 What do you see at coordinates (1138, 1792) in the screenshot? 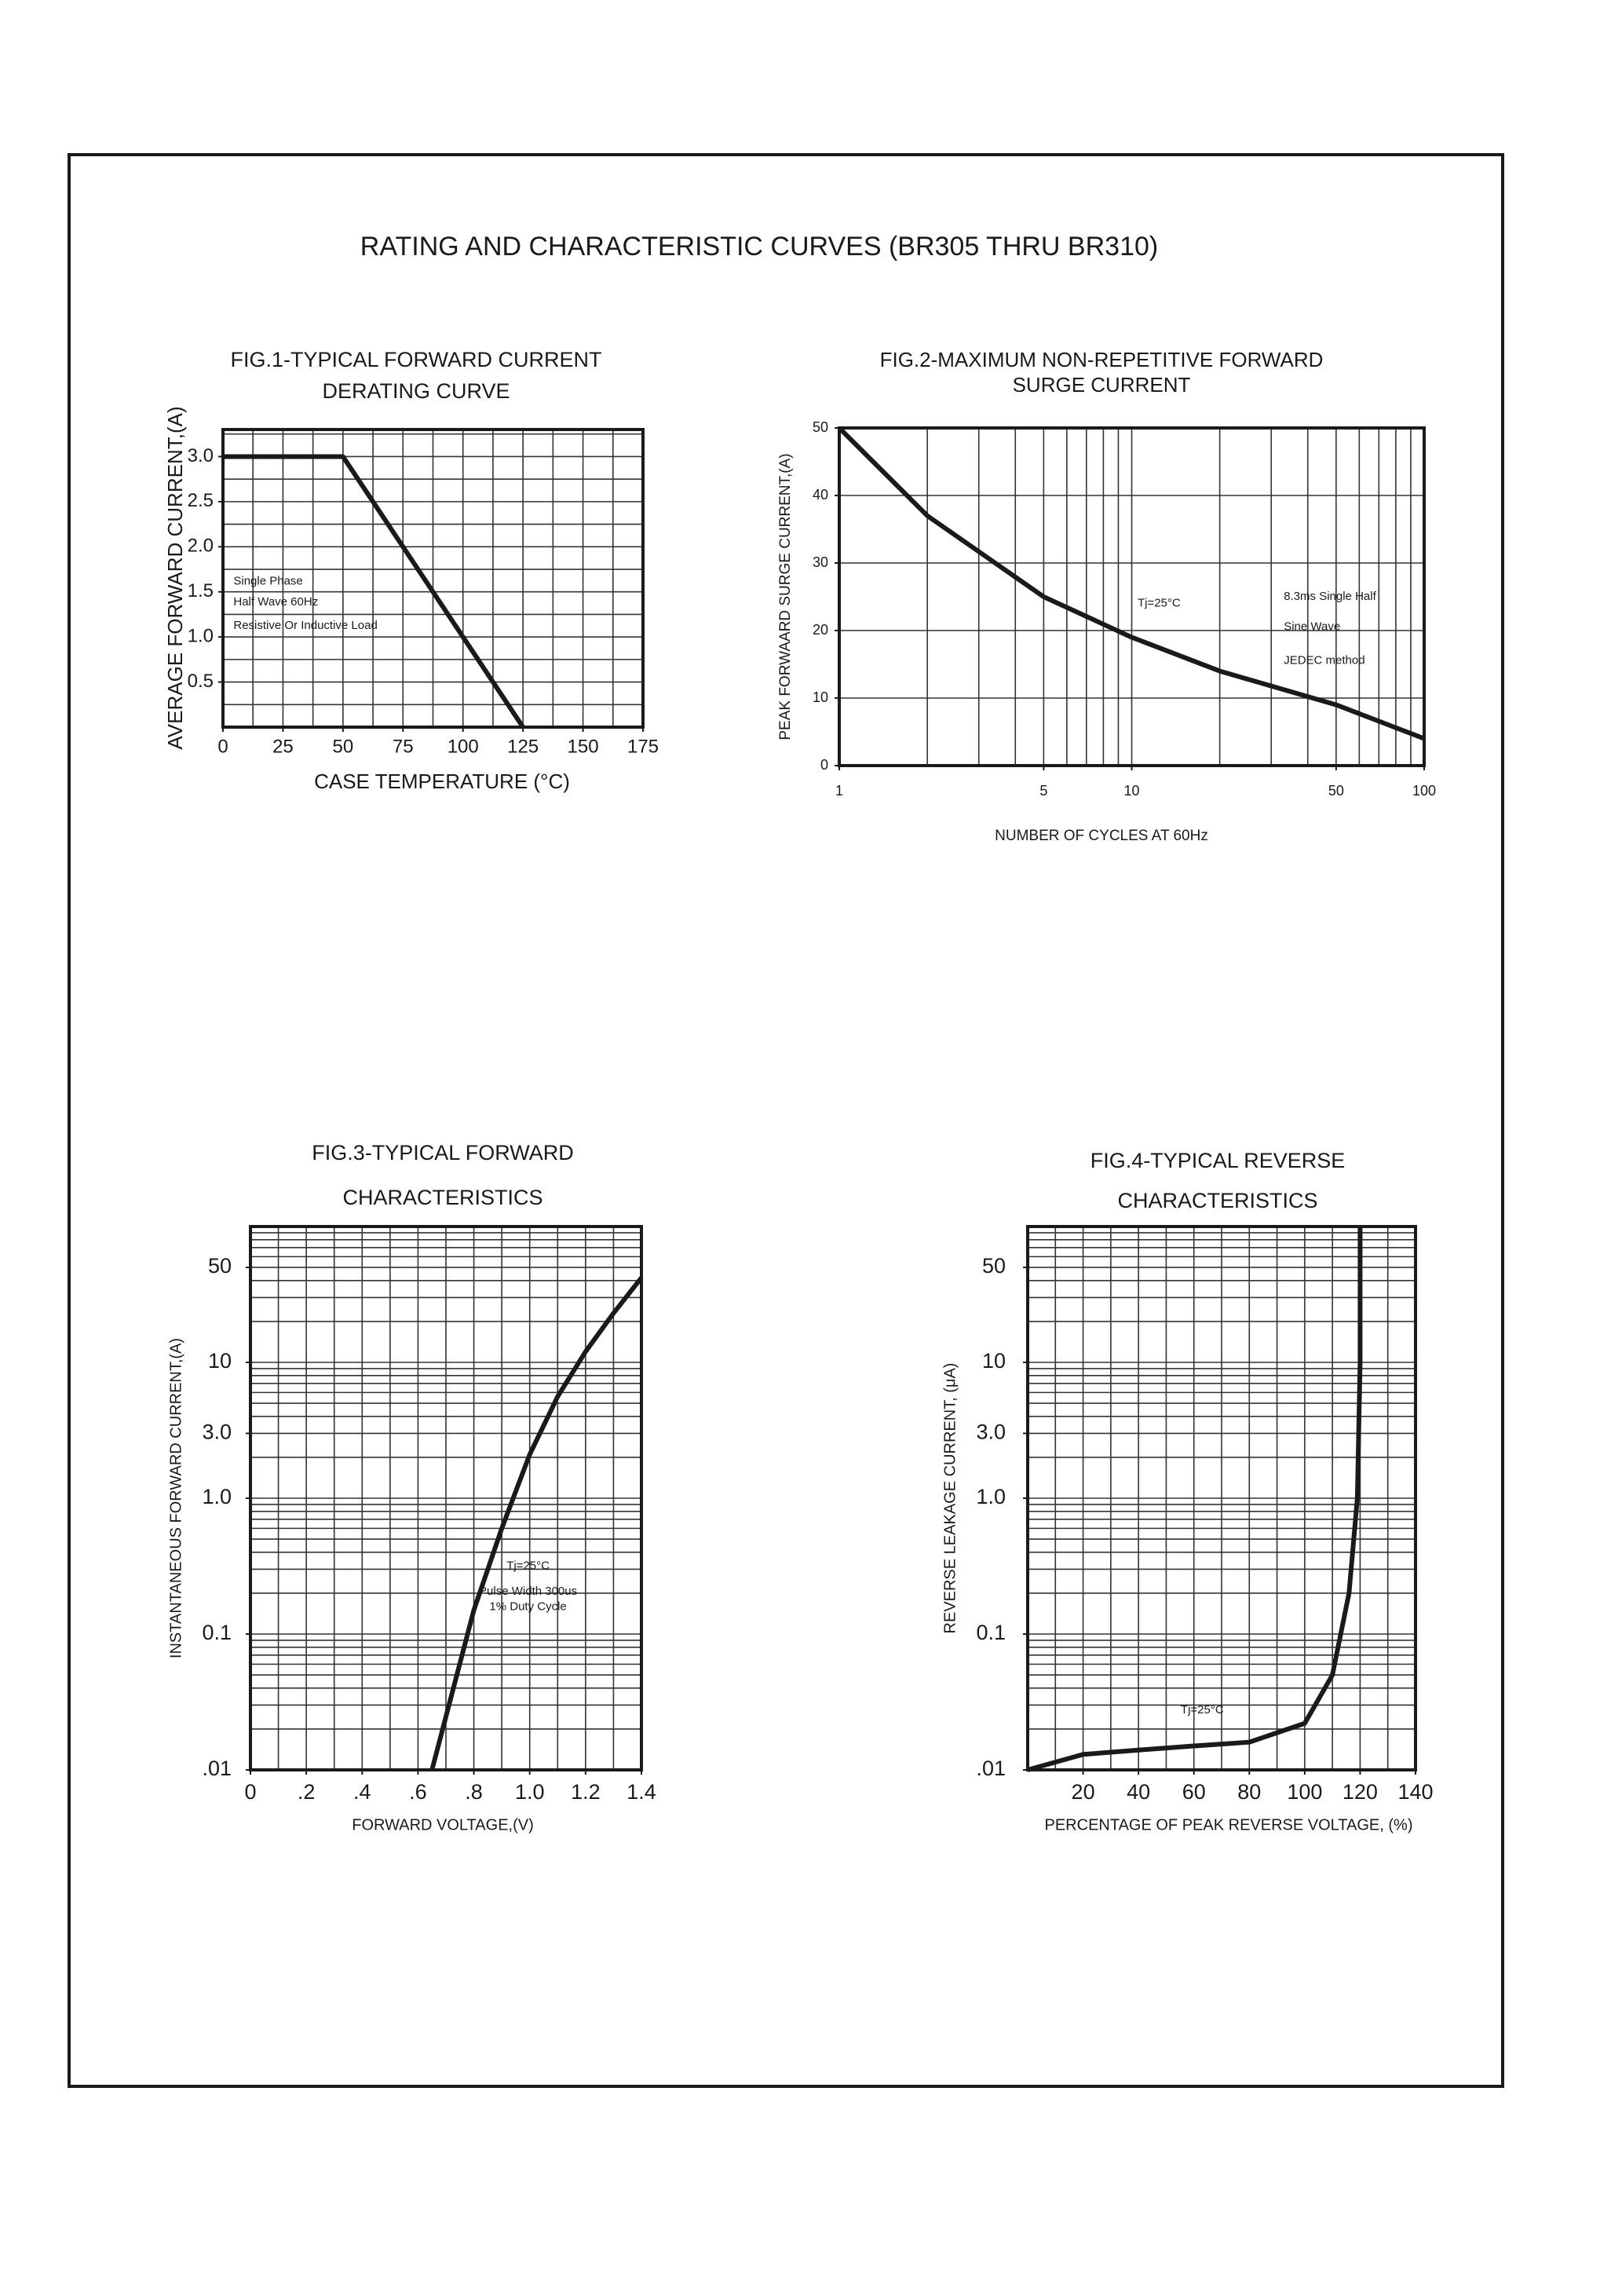
I see `x-tick-label: 40` at bounding box center [1138, 1792].